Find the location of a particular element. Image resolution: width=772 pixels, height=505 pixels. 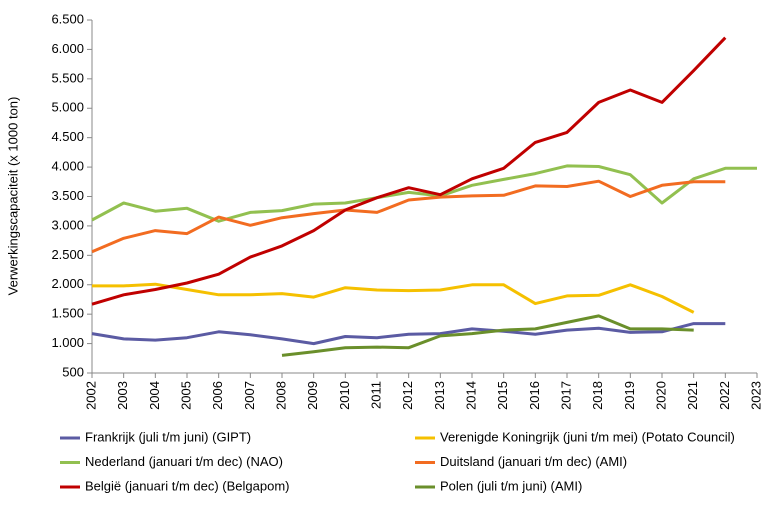

x-tick-label: 2017 is located at coordinates (565, 395).